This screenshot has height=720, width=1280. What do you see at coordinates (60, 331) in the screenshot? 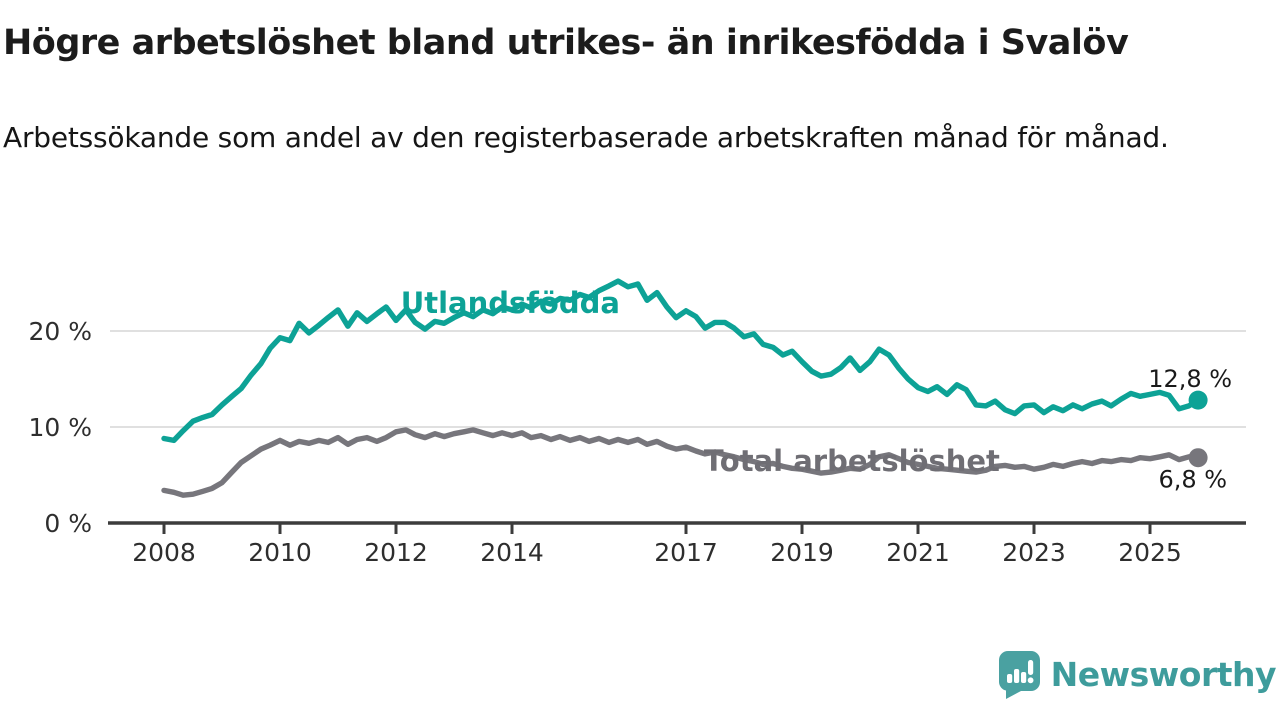
I see `y-tick-label: 20 %` at bounding box center [60, 331].